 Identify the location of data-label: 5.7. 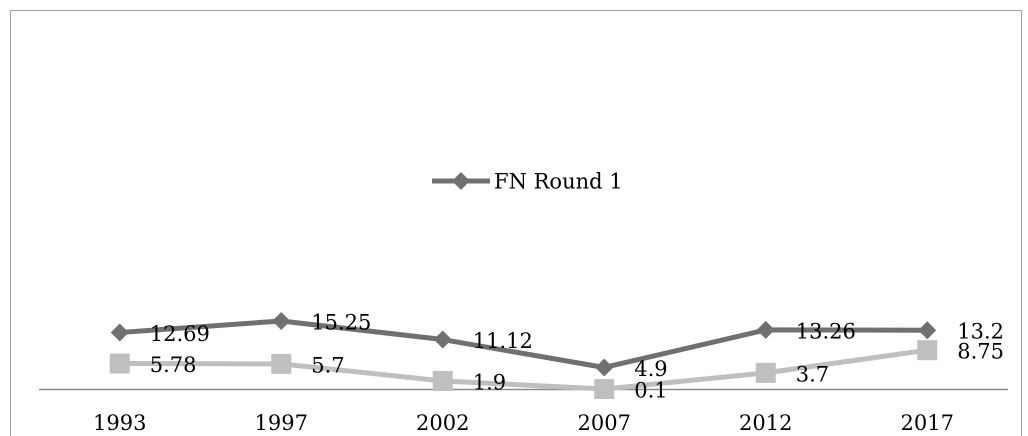
(327, 365).